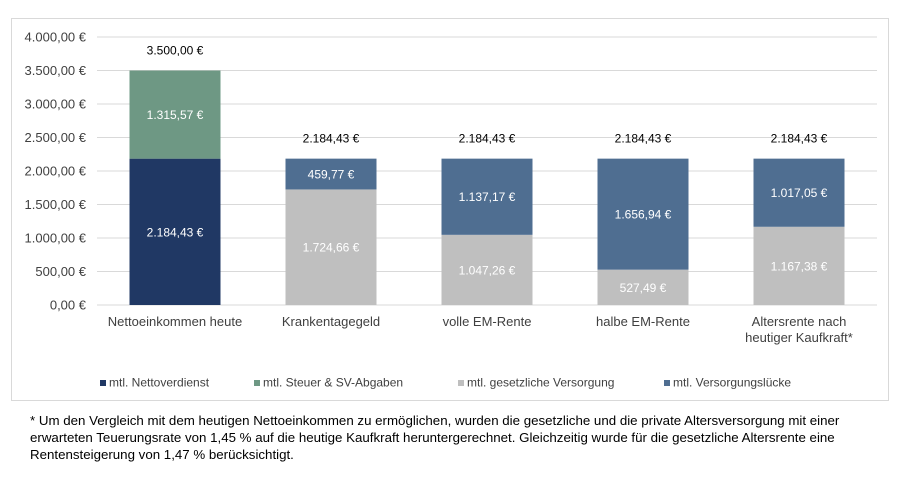 The width and height of the screenshot is (908, 501). What do you see at coordinates (799, 321) in the screenshot?
I see `category-label: Altersrente nach` at bounding box center [799, 321].